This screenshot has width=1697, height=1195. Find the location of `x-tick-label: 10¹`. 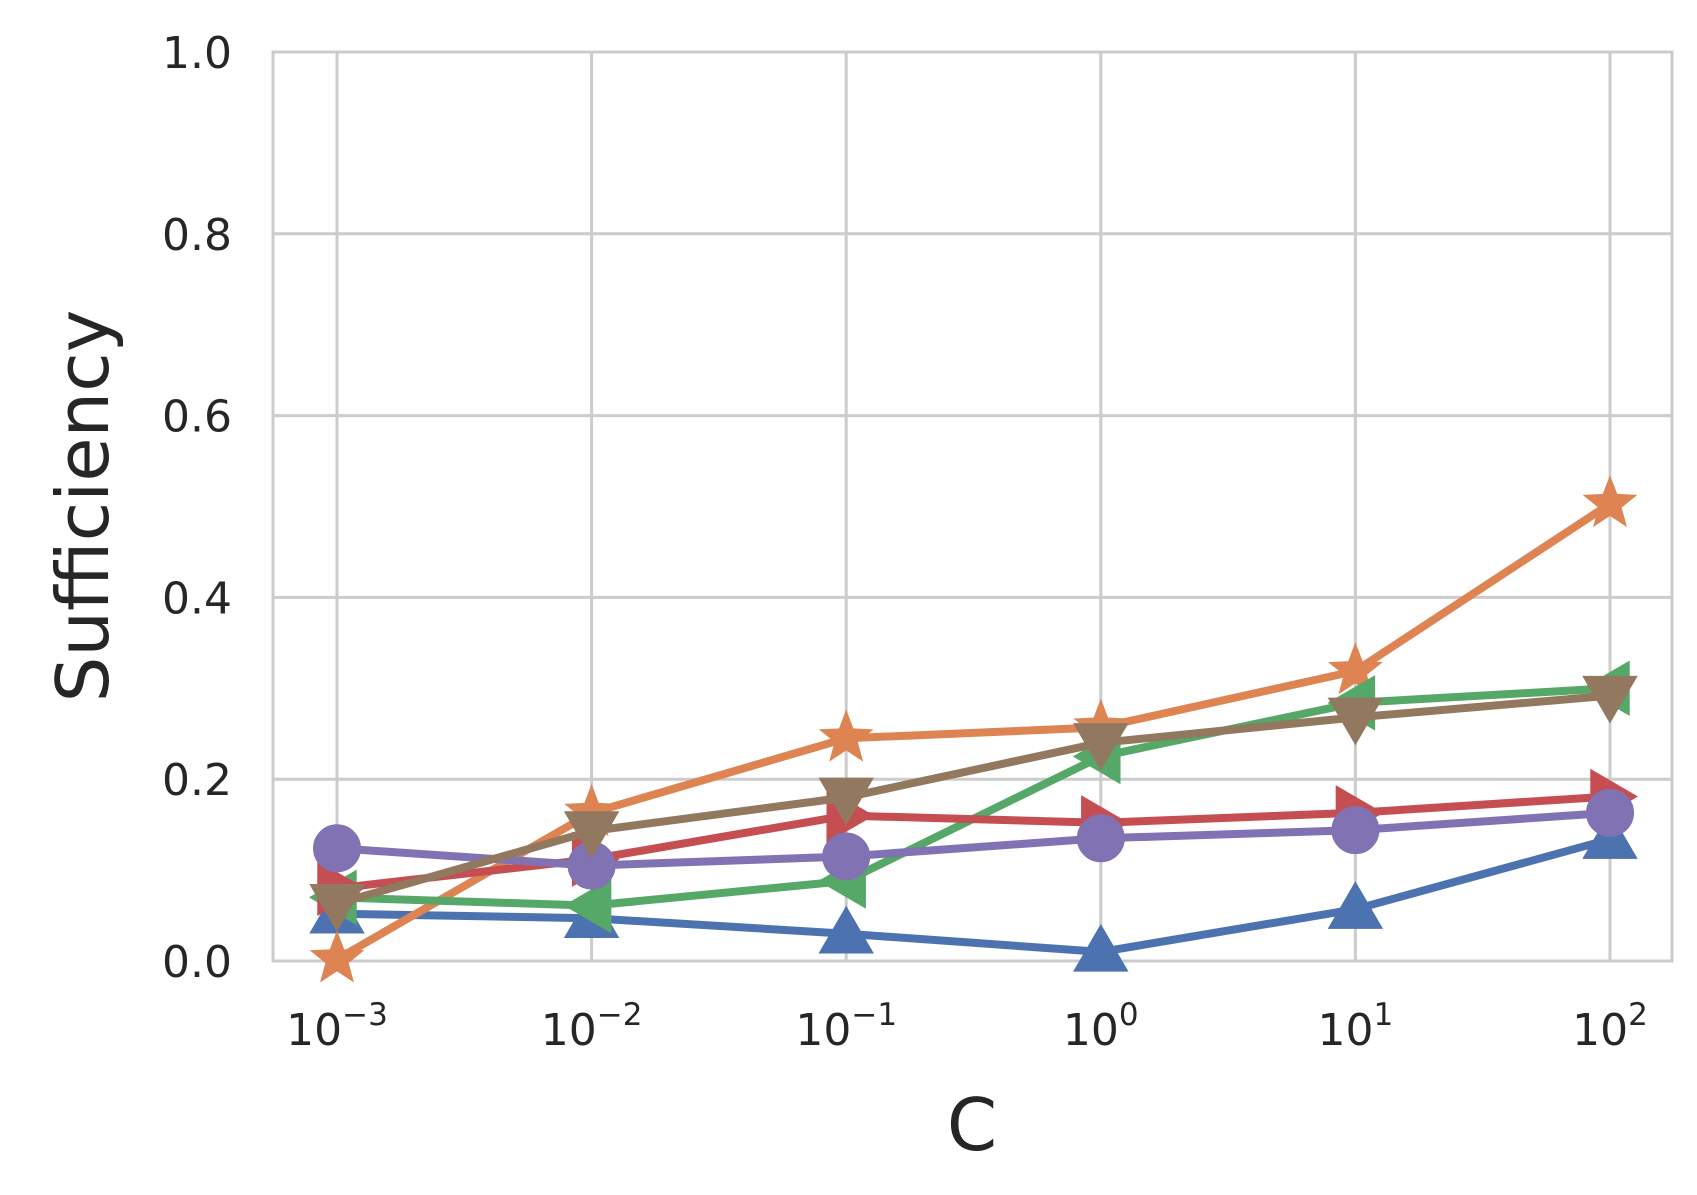

x-tick-label: 10¹ is located at coordinates (1356, 1026).